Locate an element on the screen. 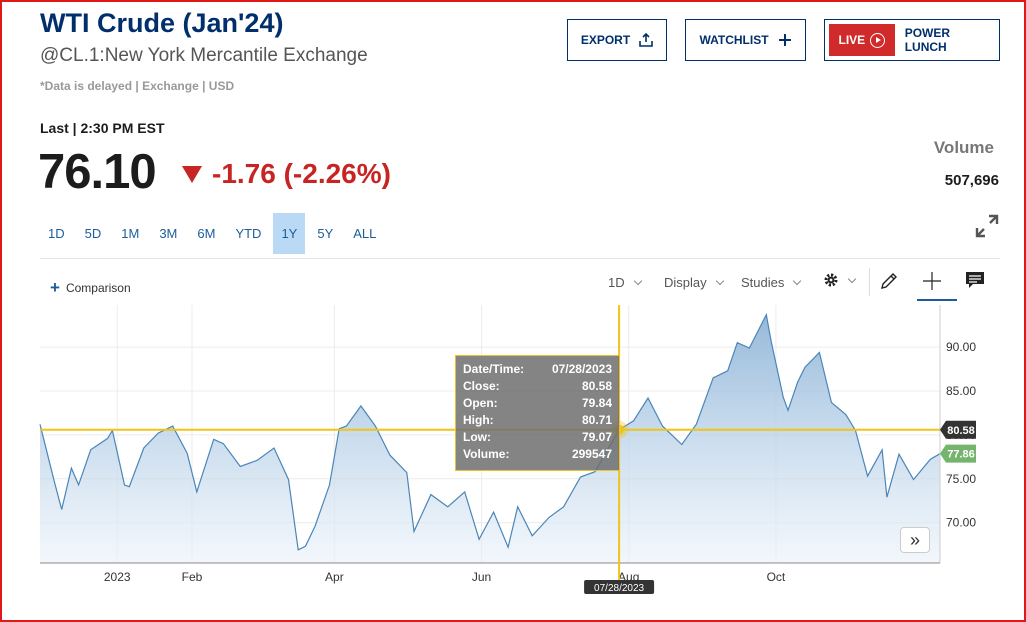 The height and width of the screenshot is (622, 1026). y-tick-label: 75.00 is located at coordinates (961, 479).